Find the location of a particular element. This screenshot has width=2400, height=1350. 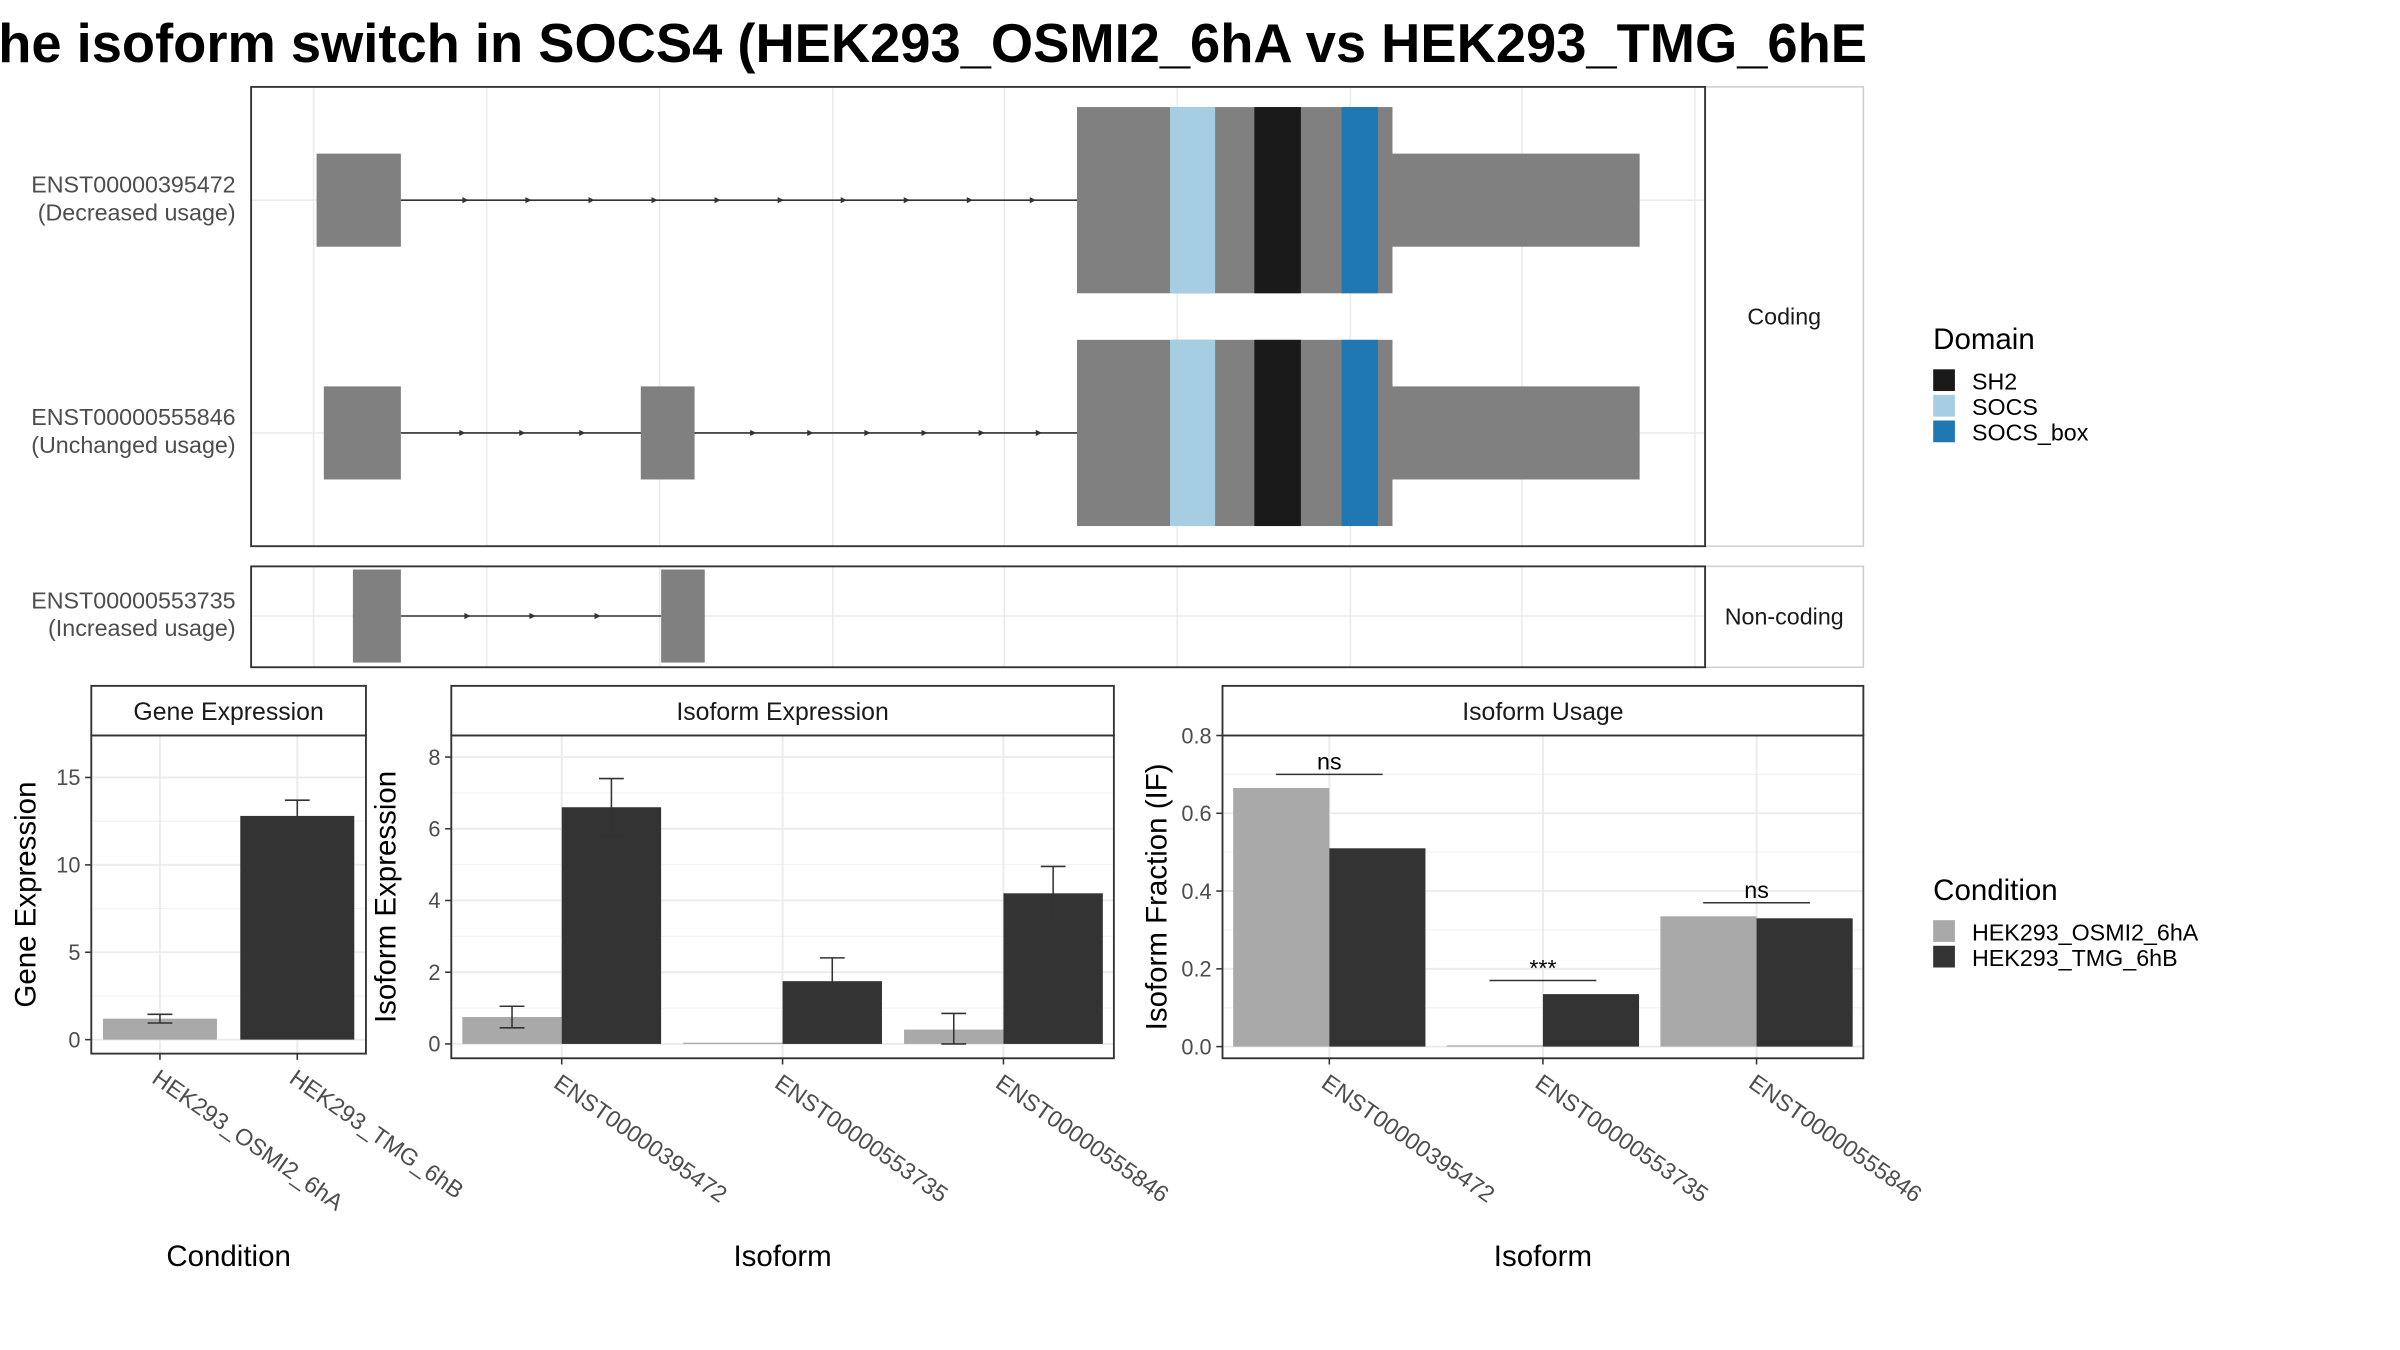

y-tick-label: 0.4 is located at coordinates (1196, 891).